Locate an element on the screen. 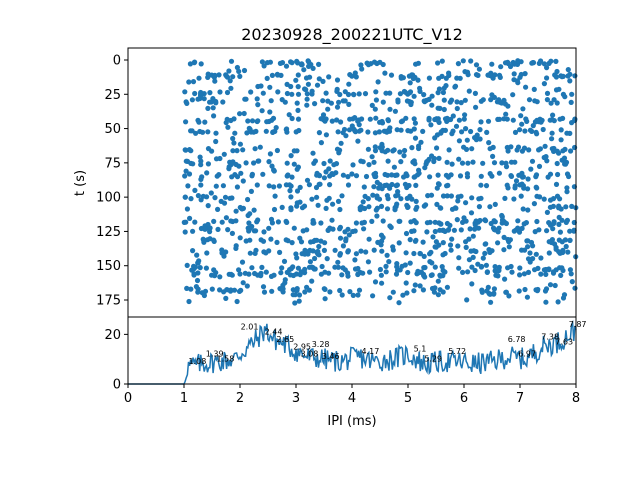 The image size is (640, 480). peak-label: 2.95 is located at coordinates (302, 346).